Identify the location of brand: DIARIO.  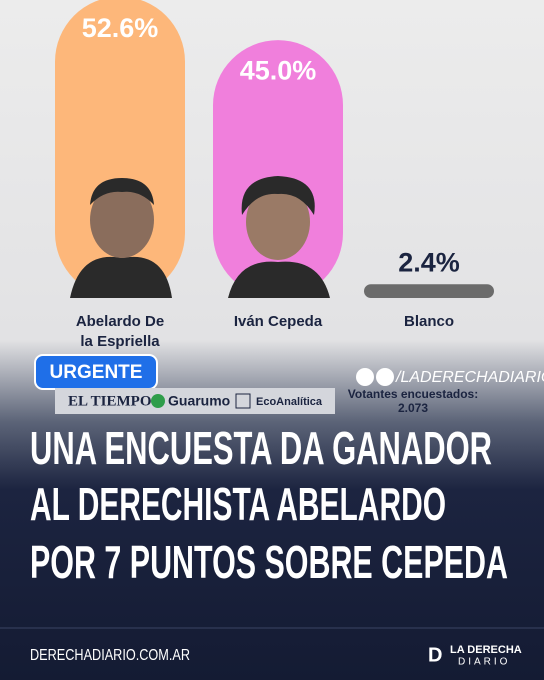
(484, 662).